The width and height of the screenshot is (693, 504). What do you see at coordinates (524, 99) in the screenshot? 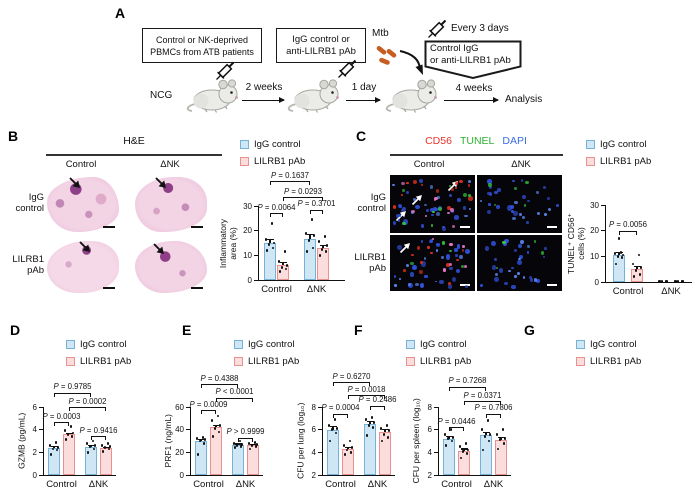
I see `analysis-label: Analysis` at bounding box center [524, 99].